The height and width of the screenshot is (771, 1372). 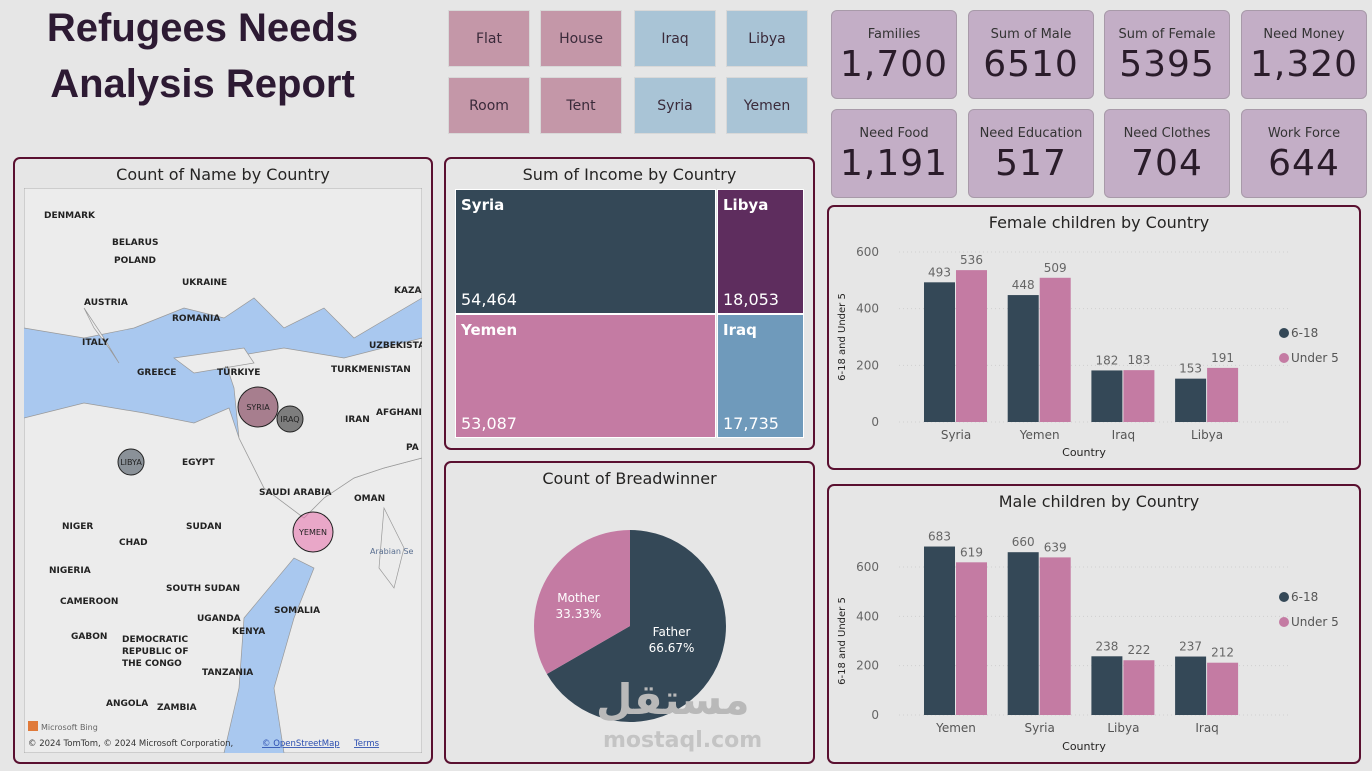 What do you see at coordinates (760, 376) in the screenshot?
I see `treemap-cell-iraq: Iraq 17,735` at bounding box center [760, 376].